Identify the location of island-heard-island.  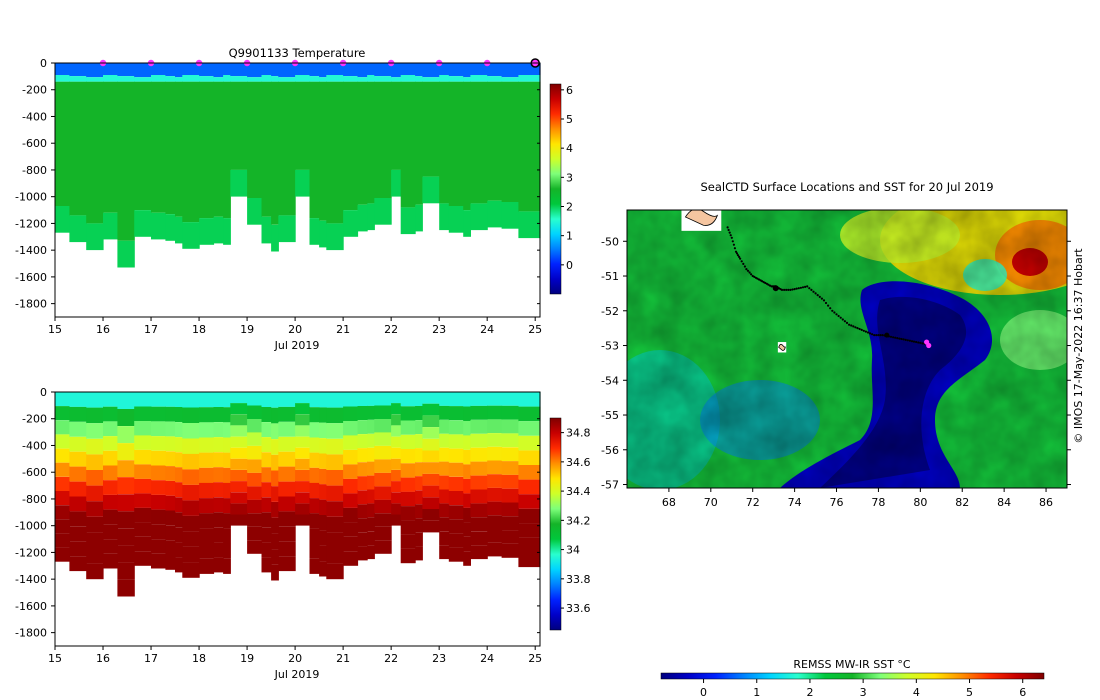
(782, 347).